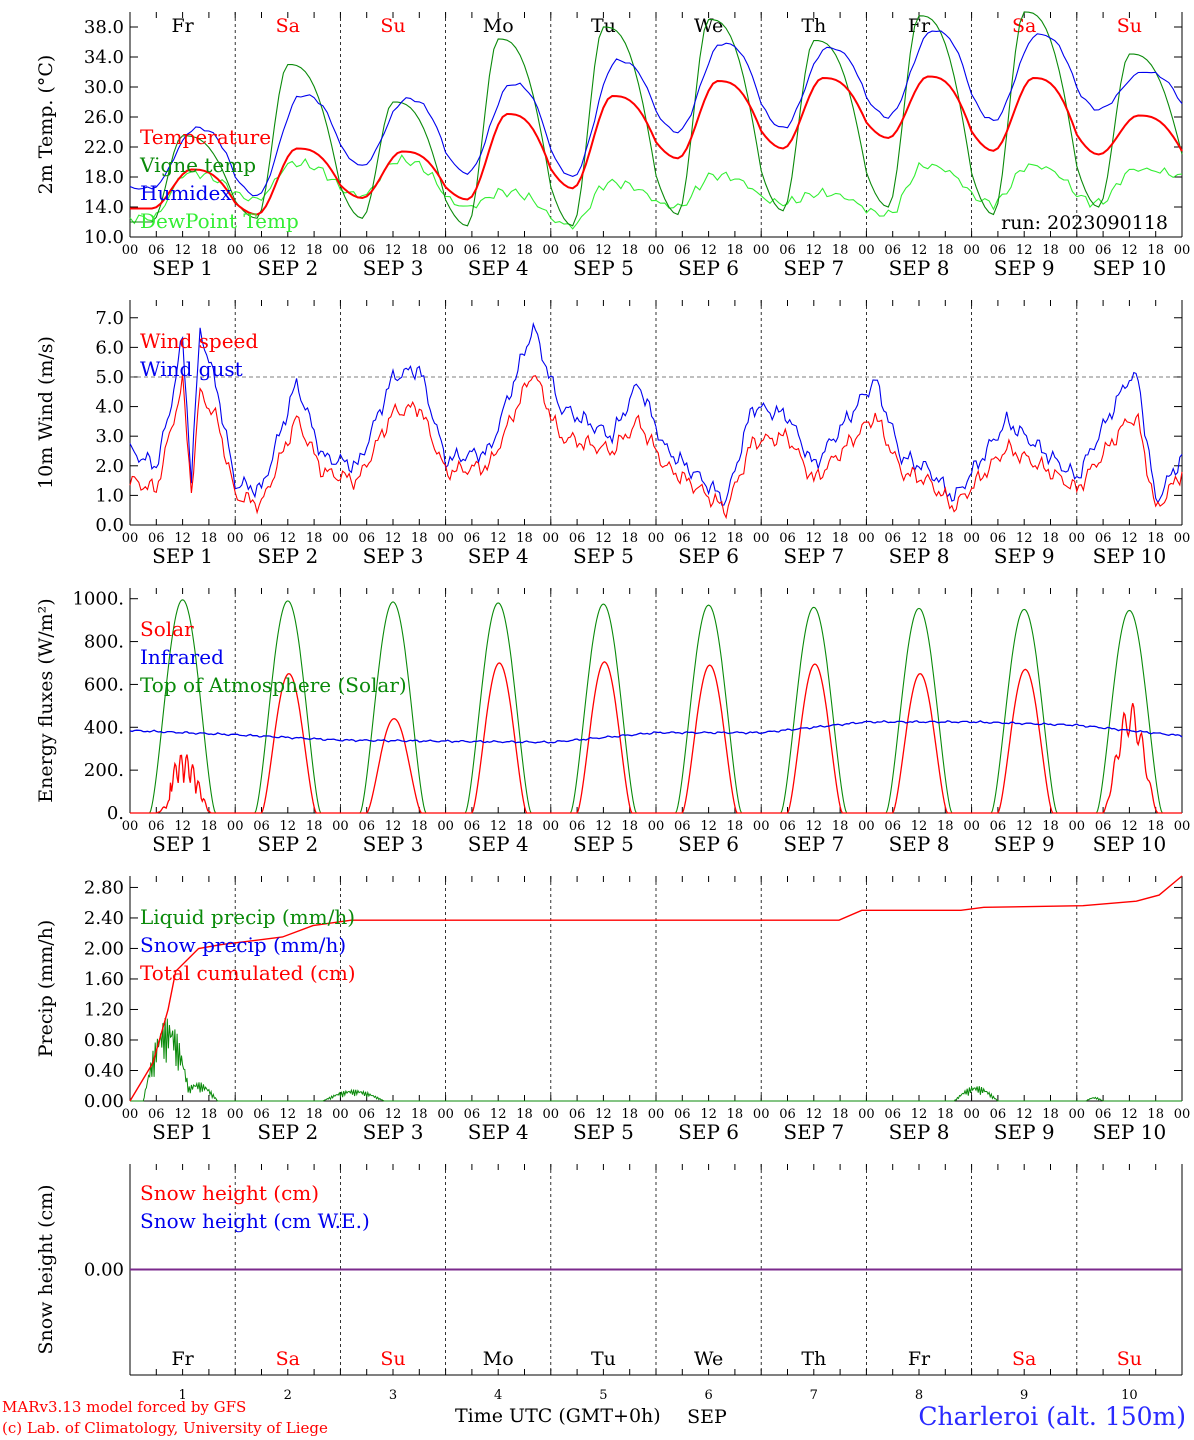 The height and width of the screenshot is (1440, 1194). What do you see at coordinates (1130, 844) in the screenshot?
I see `energy-date-label: SEP 10` at bounding box center [1130, 844].